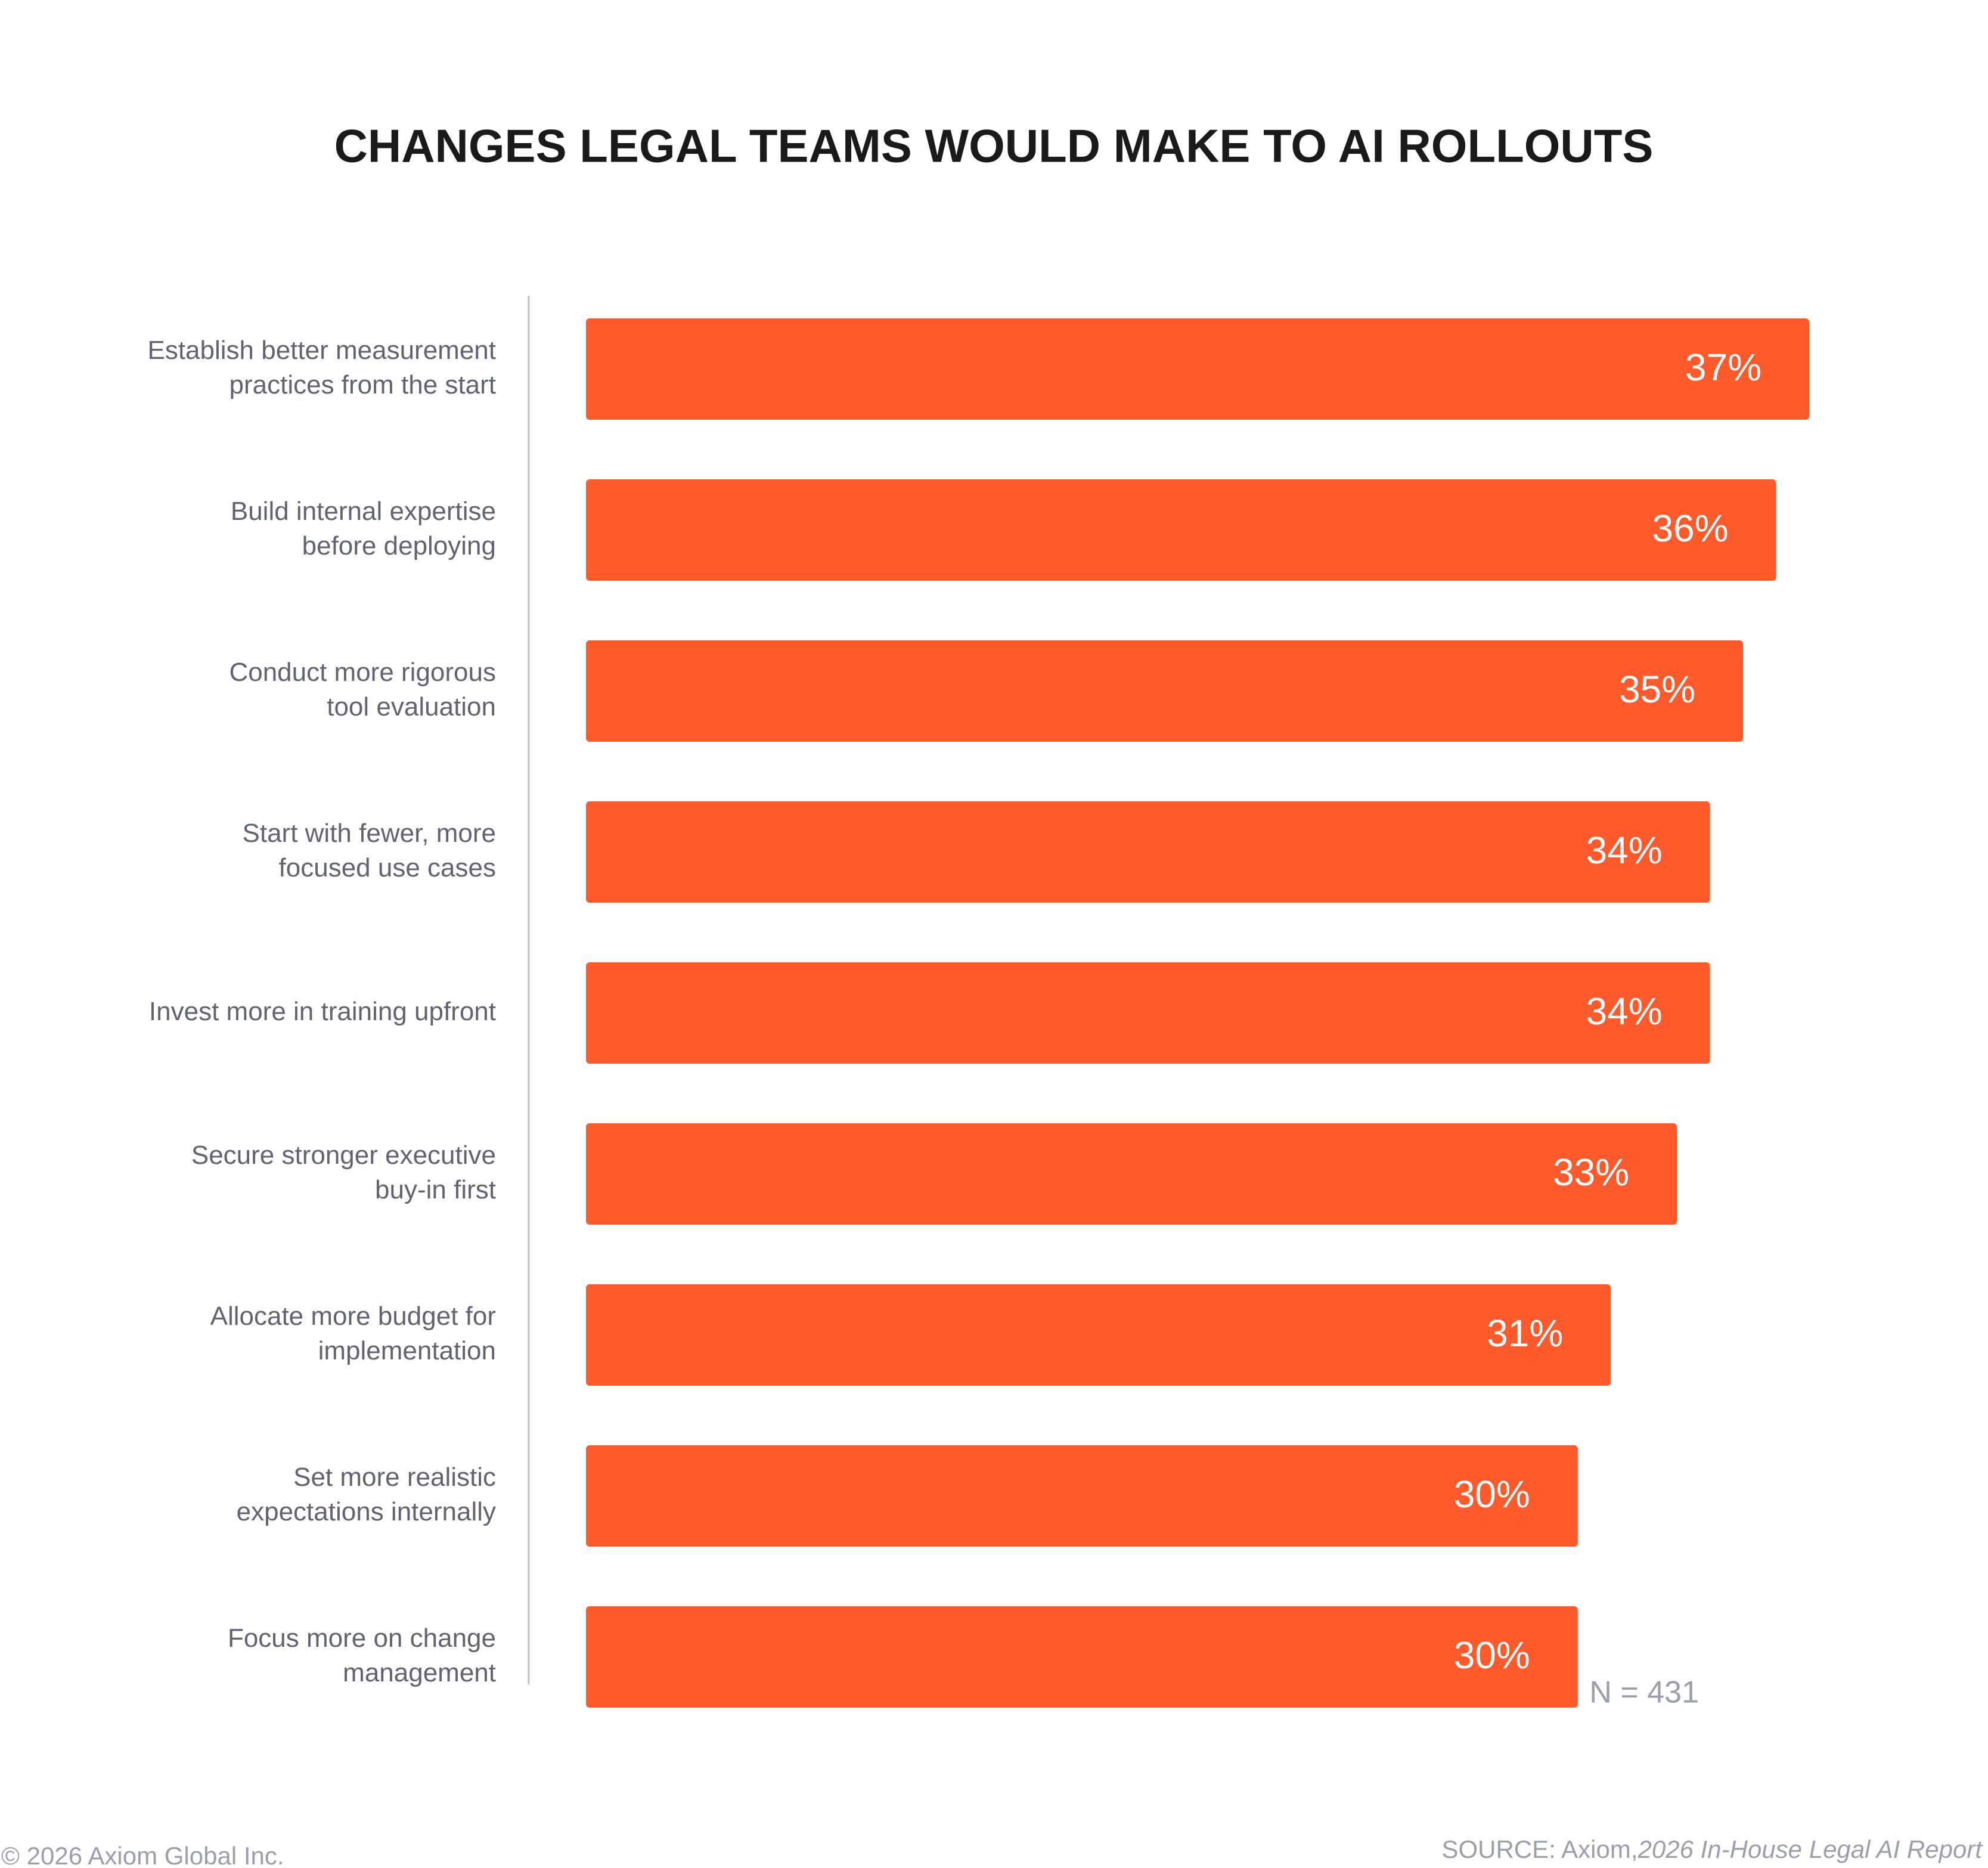 The image size is (1988, 1868). I want to click on value-label: 36%, so click(1690, 528).